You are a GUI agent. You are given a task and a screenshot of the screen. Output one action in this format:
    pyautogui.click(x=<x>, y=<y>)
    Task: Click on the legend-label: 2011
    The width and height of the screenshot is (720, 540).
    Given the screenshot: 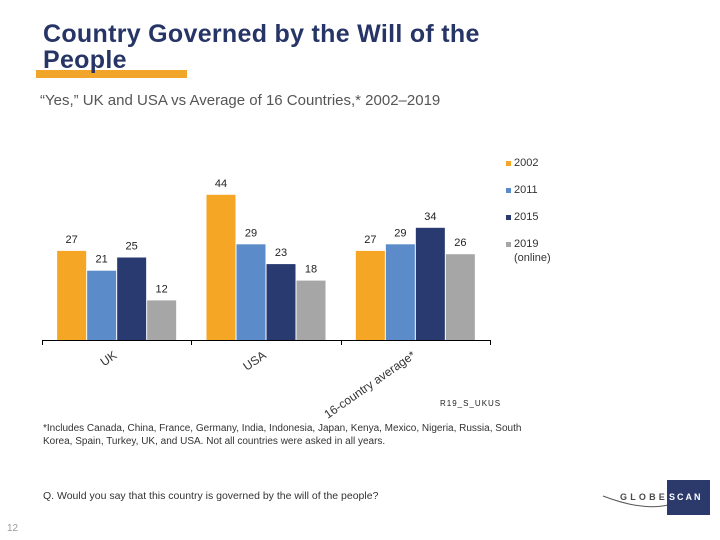 What is the action you would take?
    pyautogui.click(x=526, y=190)
    